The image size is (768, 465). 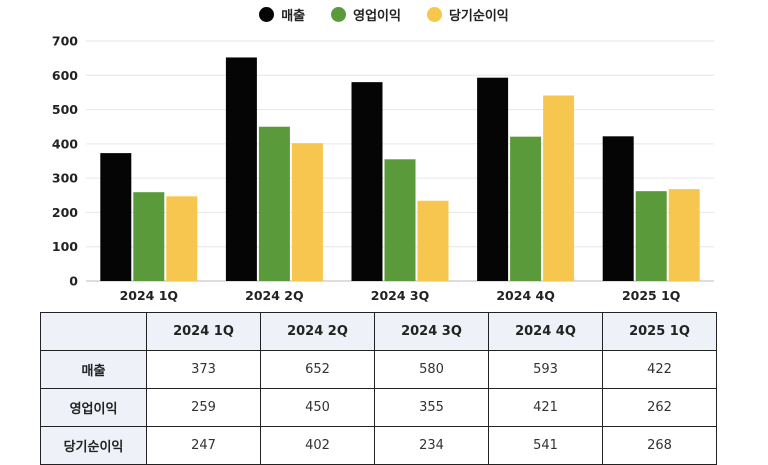 What do you see at coordinates (651, 295) in the screenshot?
I see `x-tick-label: 2025 1Q` at bounding box center [651, 295].